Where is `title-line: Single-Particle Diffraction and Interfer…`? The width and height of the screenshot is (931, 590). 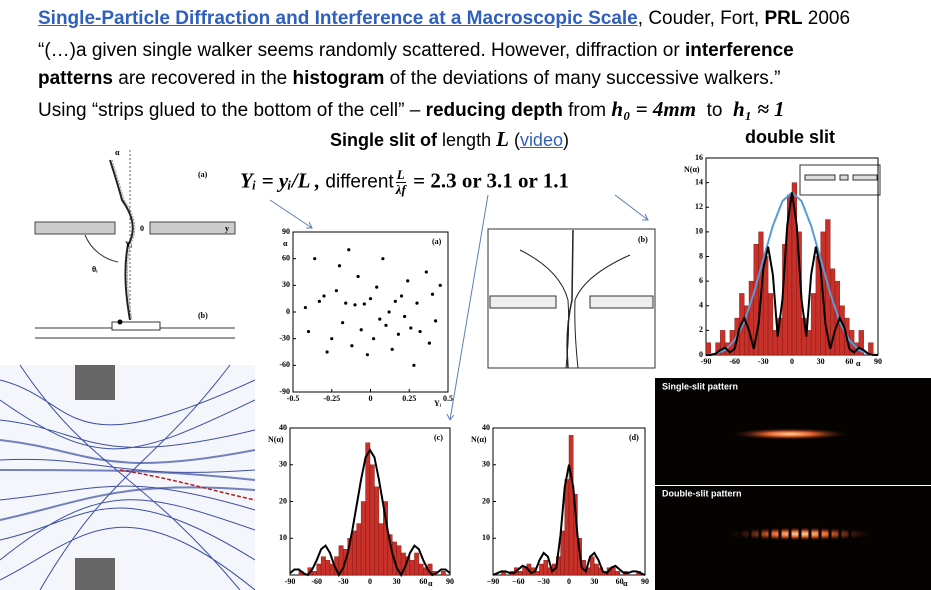 title-line: Single-Particle Diffraction and Interfer… is located at coordinates (444, 19).